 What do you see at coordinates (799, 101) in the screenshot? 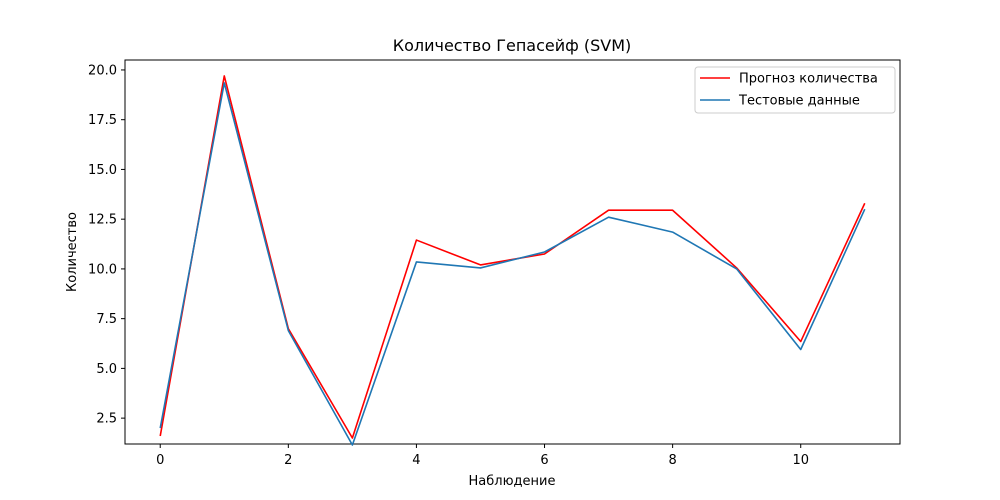
I see `legend-label-2: Тестовые данные` at bounding box center [799, 101].